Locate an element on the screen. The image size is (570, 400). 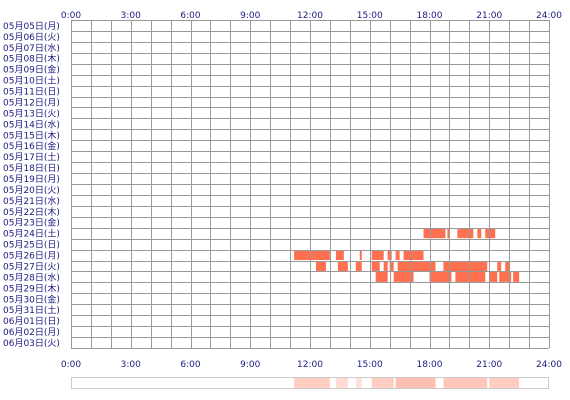
row-label: 06月01日(日) is located at coordinates (31, 321).